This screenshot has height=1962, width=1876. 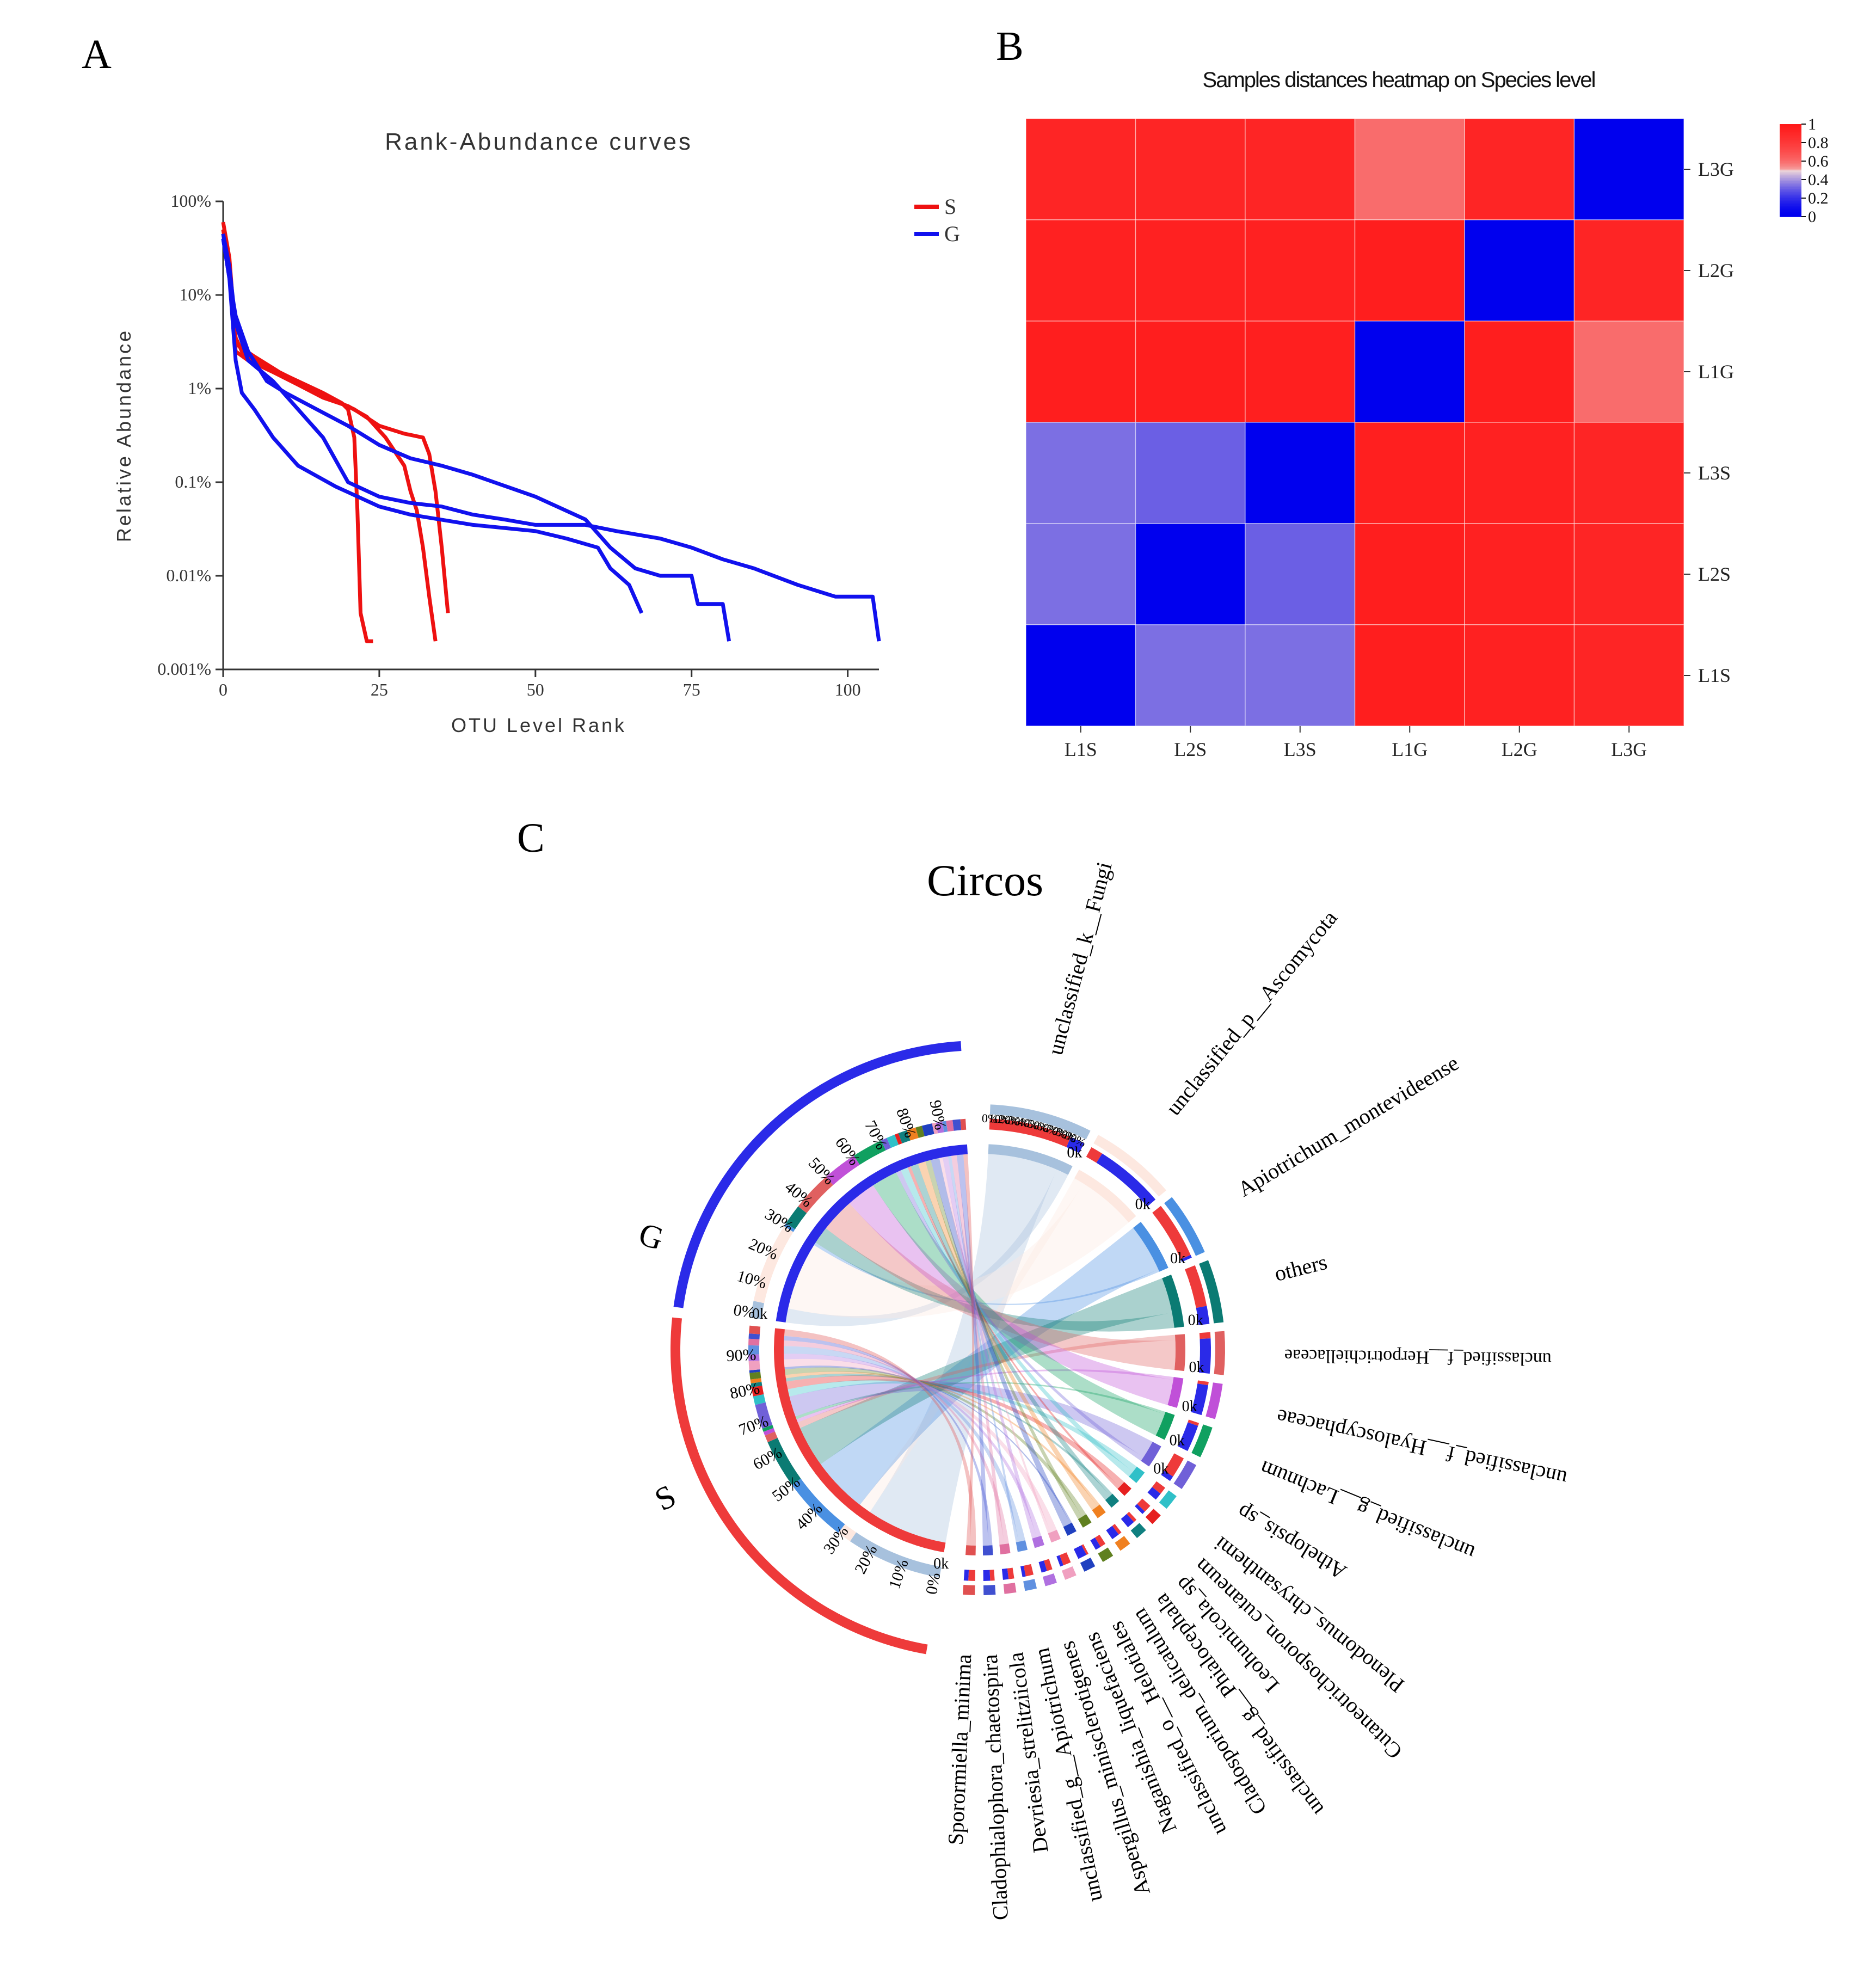 I want to click on heatmap-column-label: L1G, so click(x=1410, y=749).